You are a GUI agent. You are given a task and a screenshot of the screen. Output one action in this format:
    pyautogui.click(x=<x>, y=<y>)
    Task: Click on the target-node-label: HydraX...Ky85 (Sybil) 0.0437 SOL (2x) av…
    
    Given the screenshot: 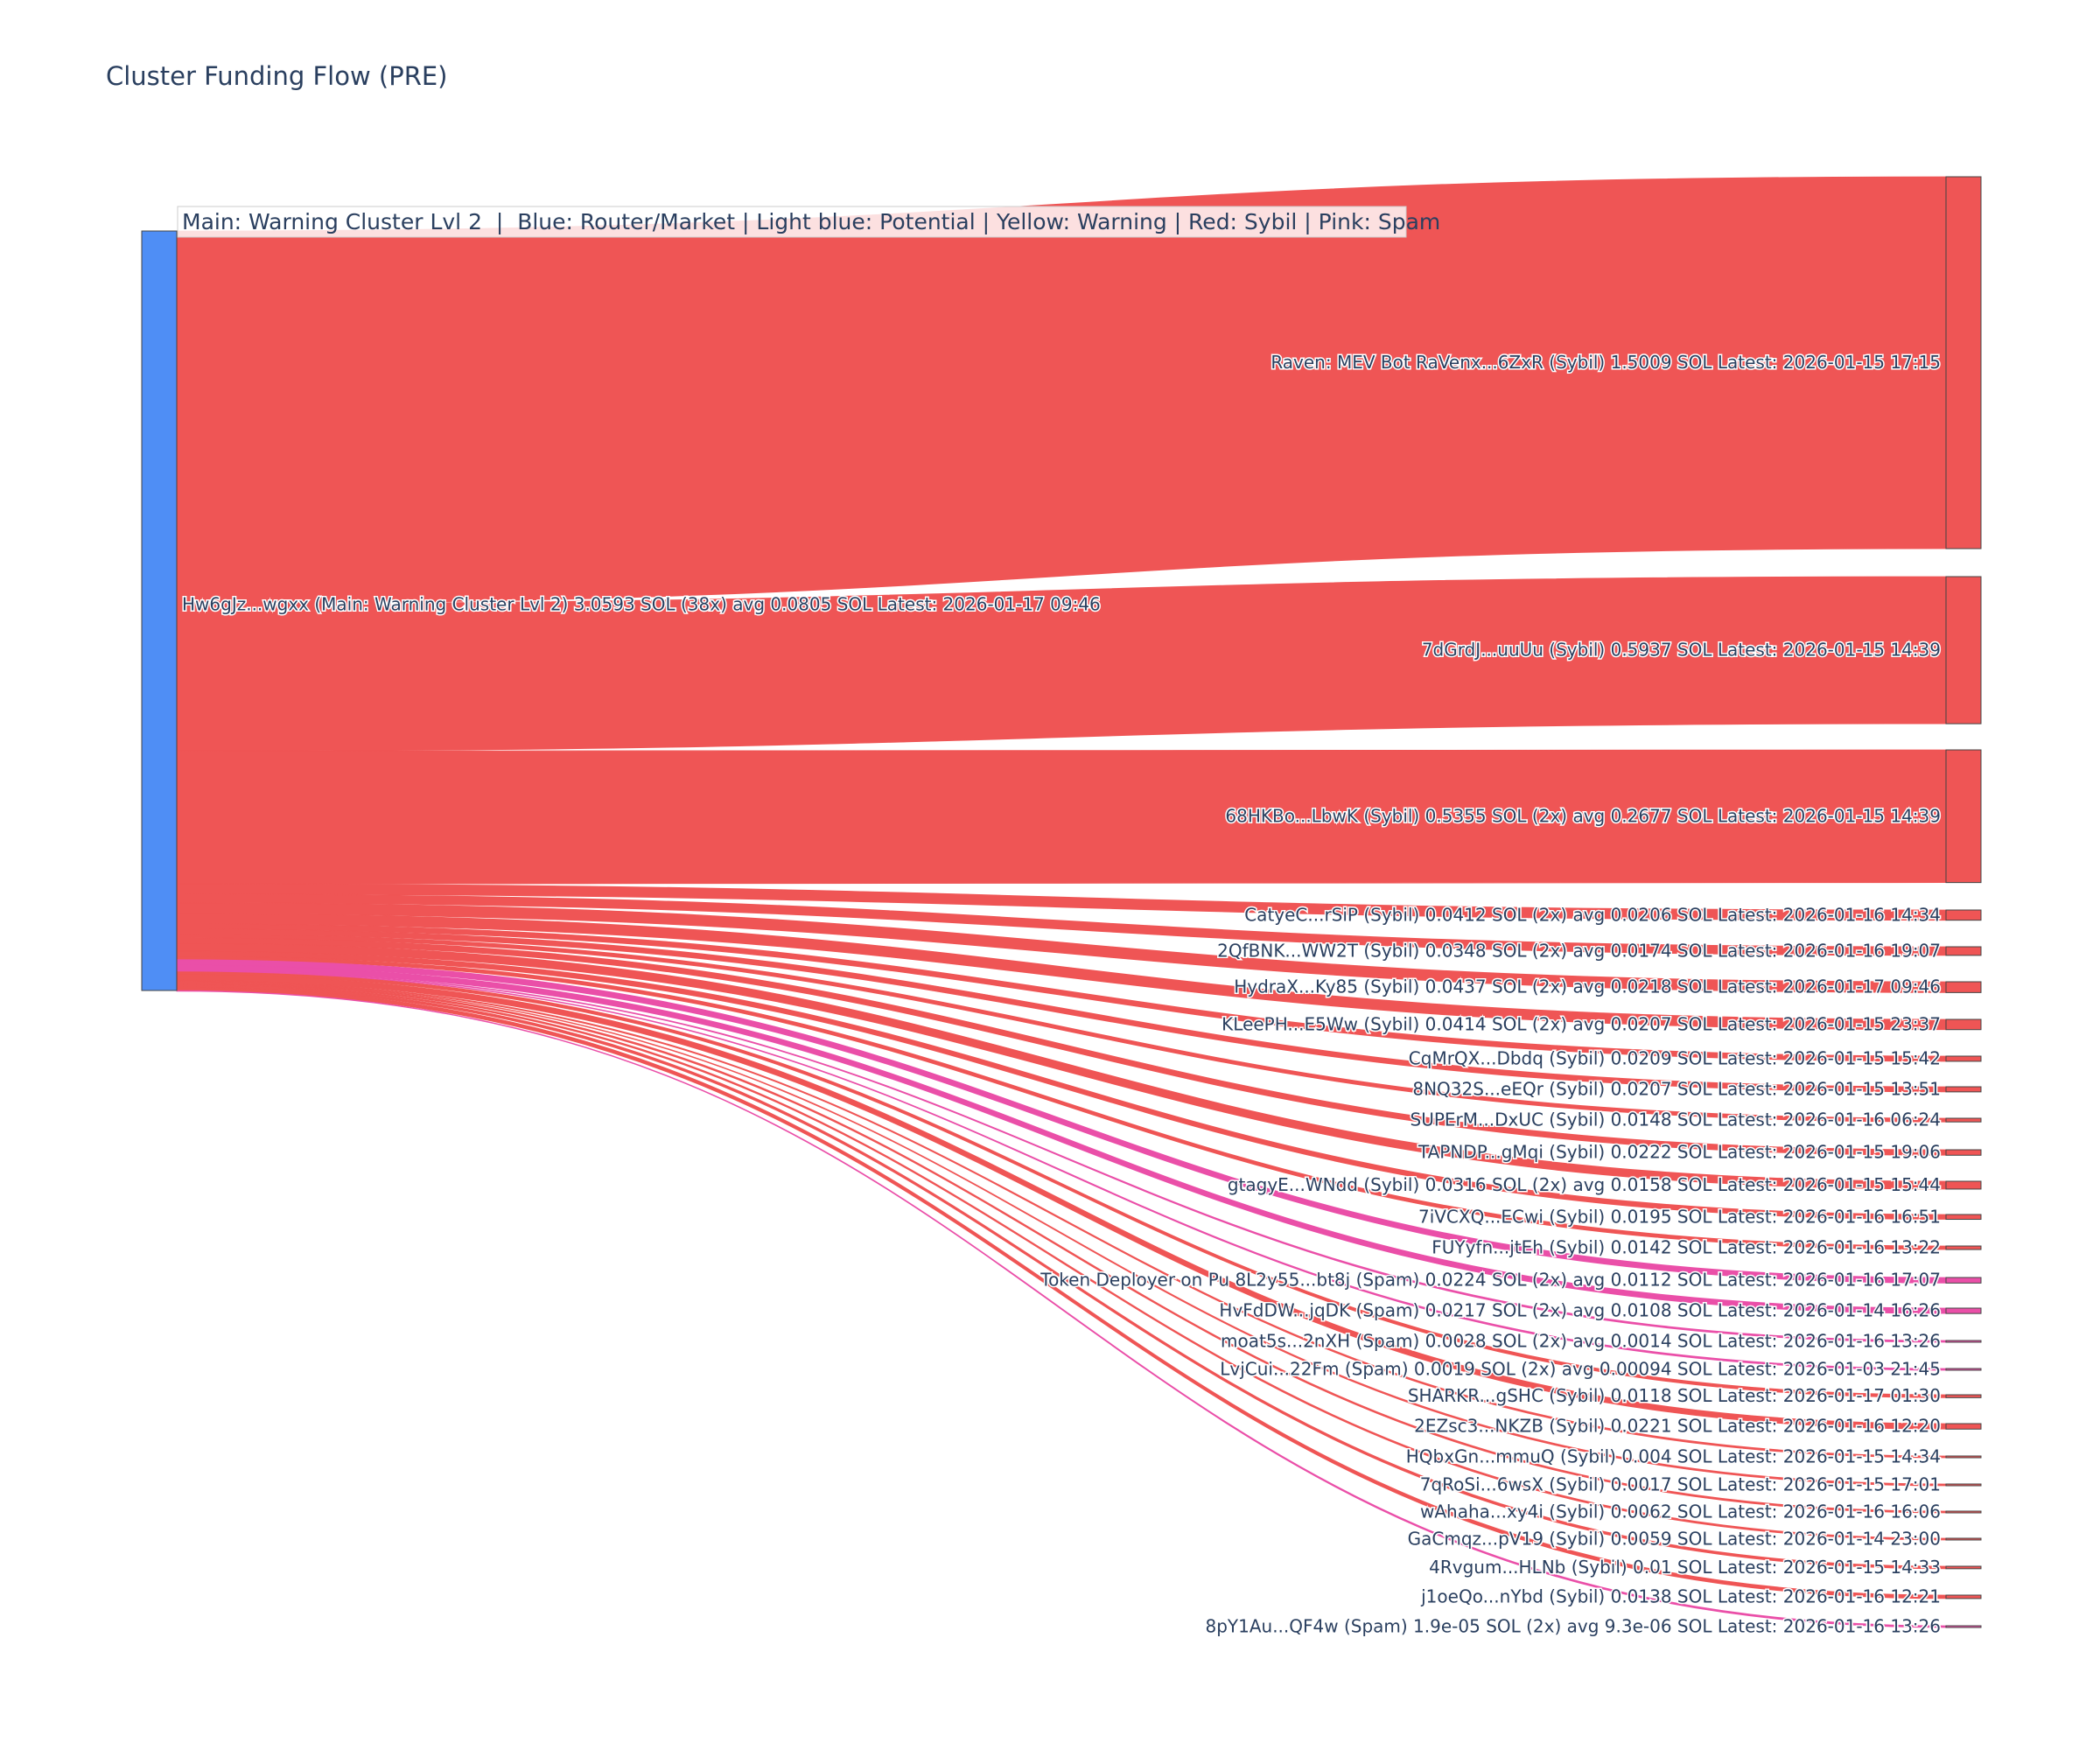 What is the action you would take?
    pyautogui.click(x=1587, y=987)
    